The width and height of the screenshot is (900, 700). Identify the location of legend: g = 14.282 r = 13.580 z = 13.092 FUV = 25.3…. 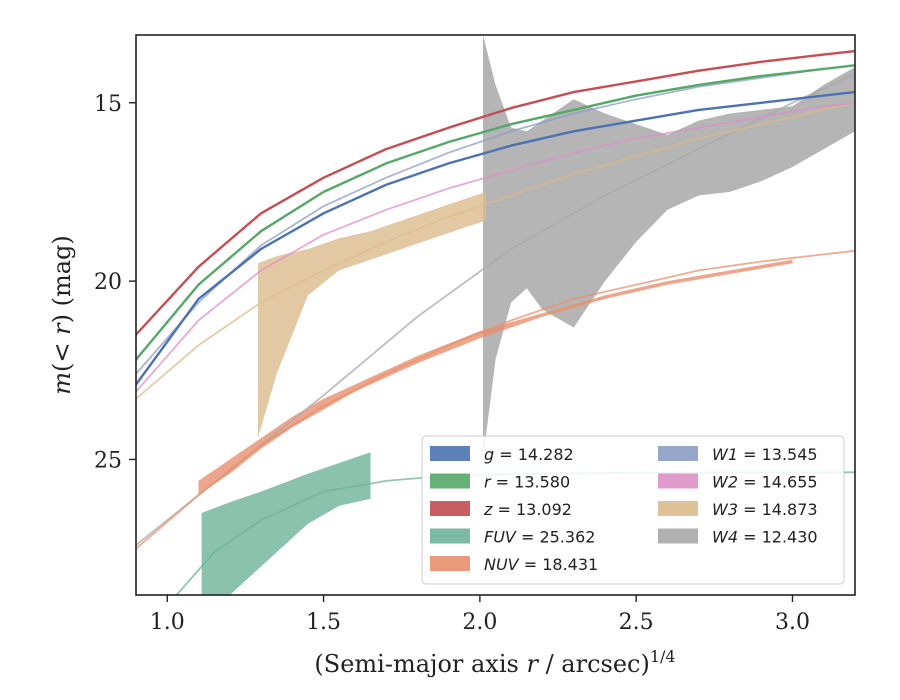
(633, 510).